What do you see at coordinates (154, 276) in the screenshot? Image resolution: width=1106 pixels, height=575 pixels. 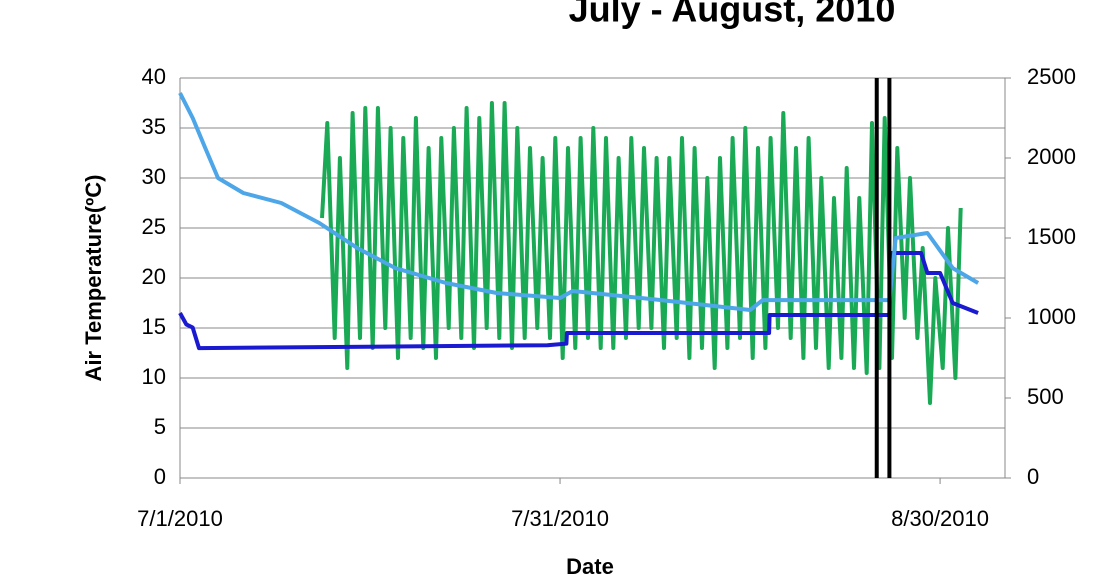 I see `y-tick-label: 20` at bounding box center [154, 276].